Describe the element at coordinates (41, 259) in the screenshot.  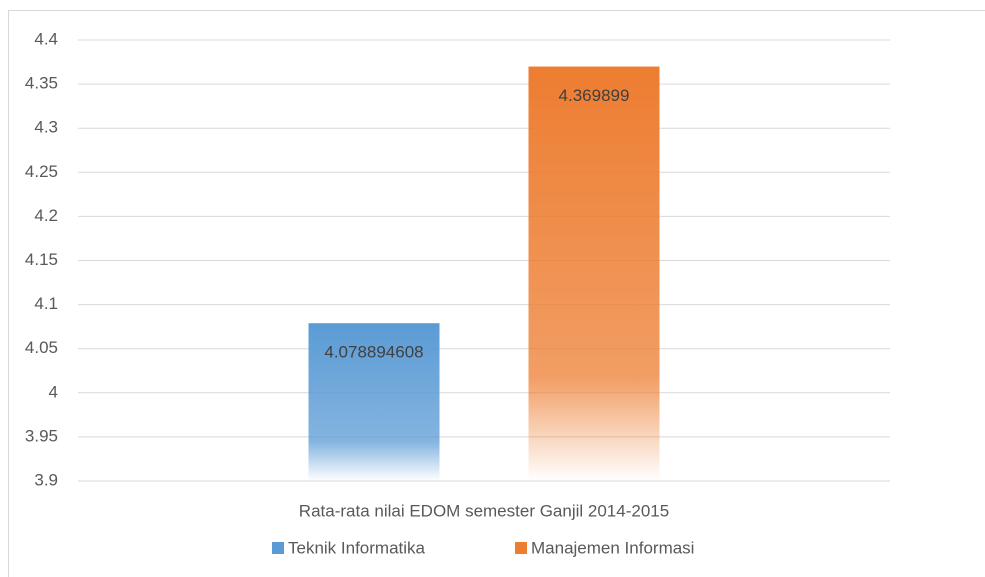
I see `y-tick-label: 4.15` at that location.